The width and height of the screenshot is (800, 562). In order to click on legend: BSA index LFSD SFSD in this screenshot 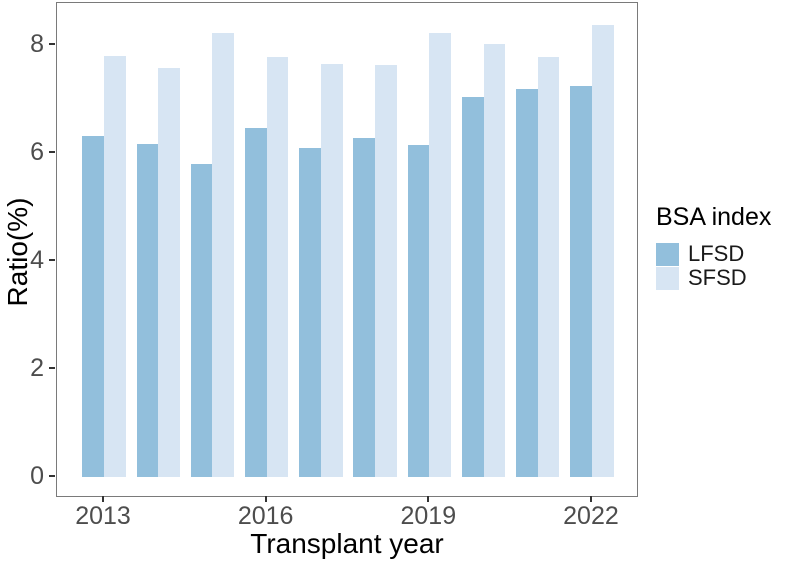, I will do `click(713, 246)`.